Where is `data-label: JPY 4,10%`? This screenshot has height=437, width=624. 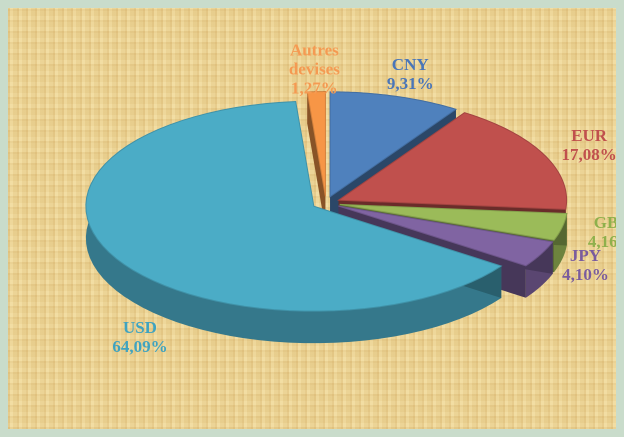
data-label: JPY 4,10% is located at coordinates (576, 265).